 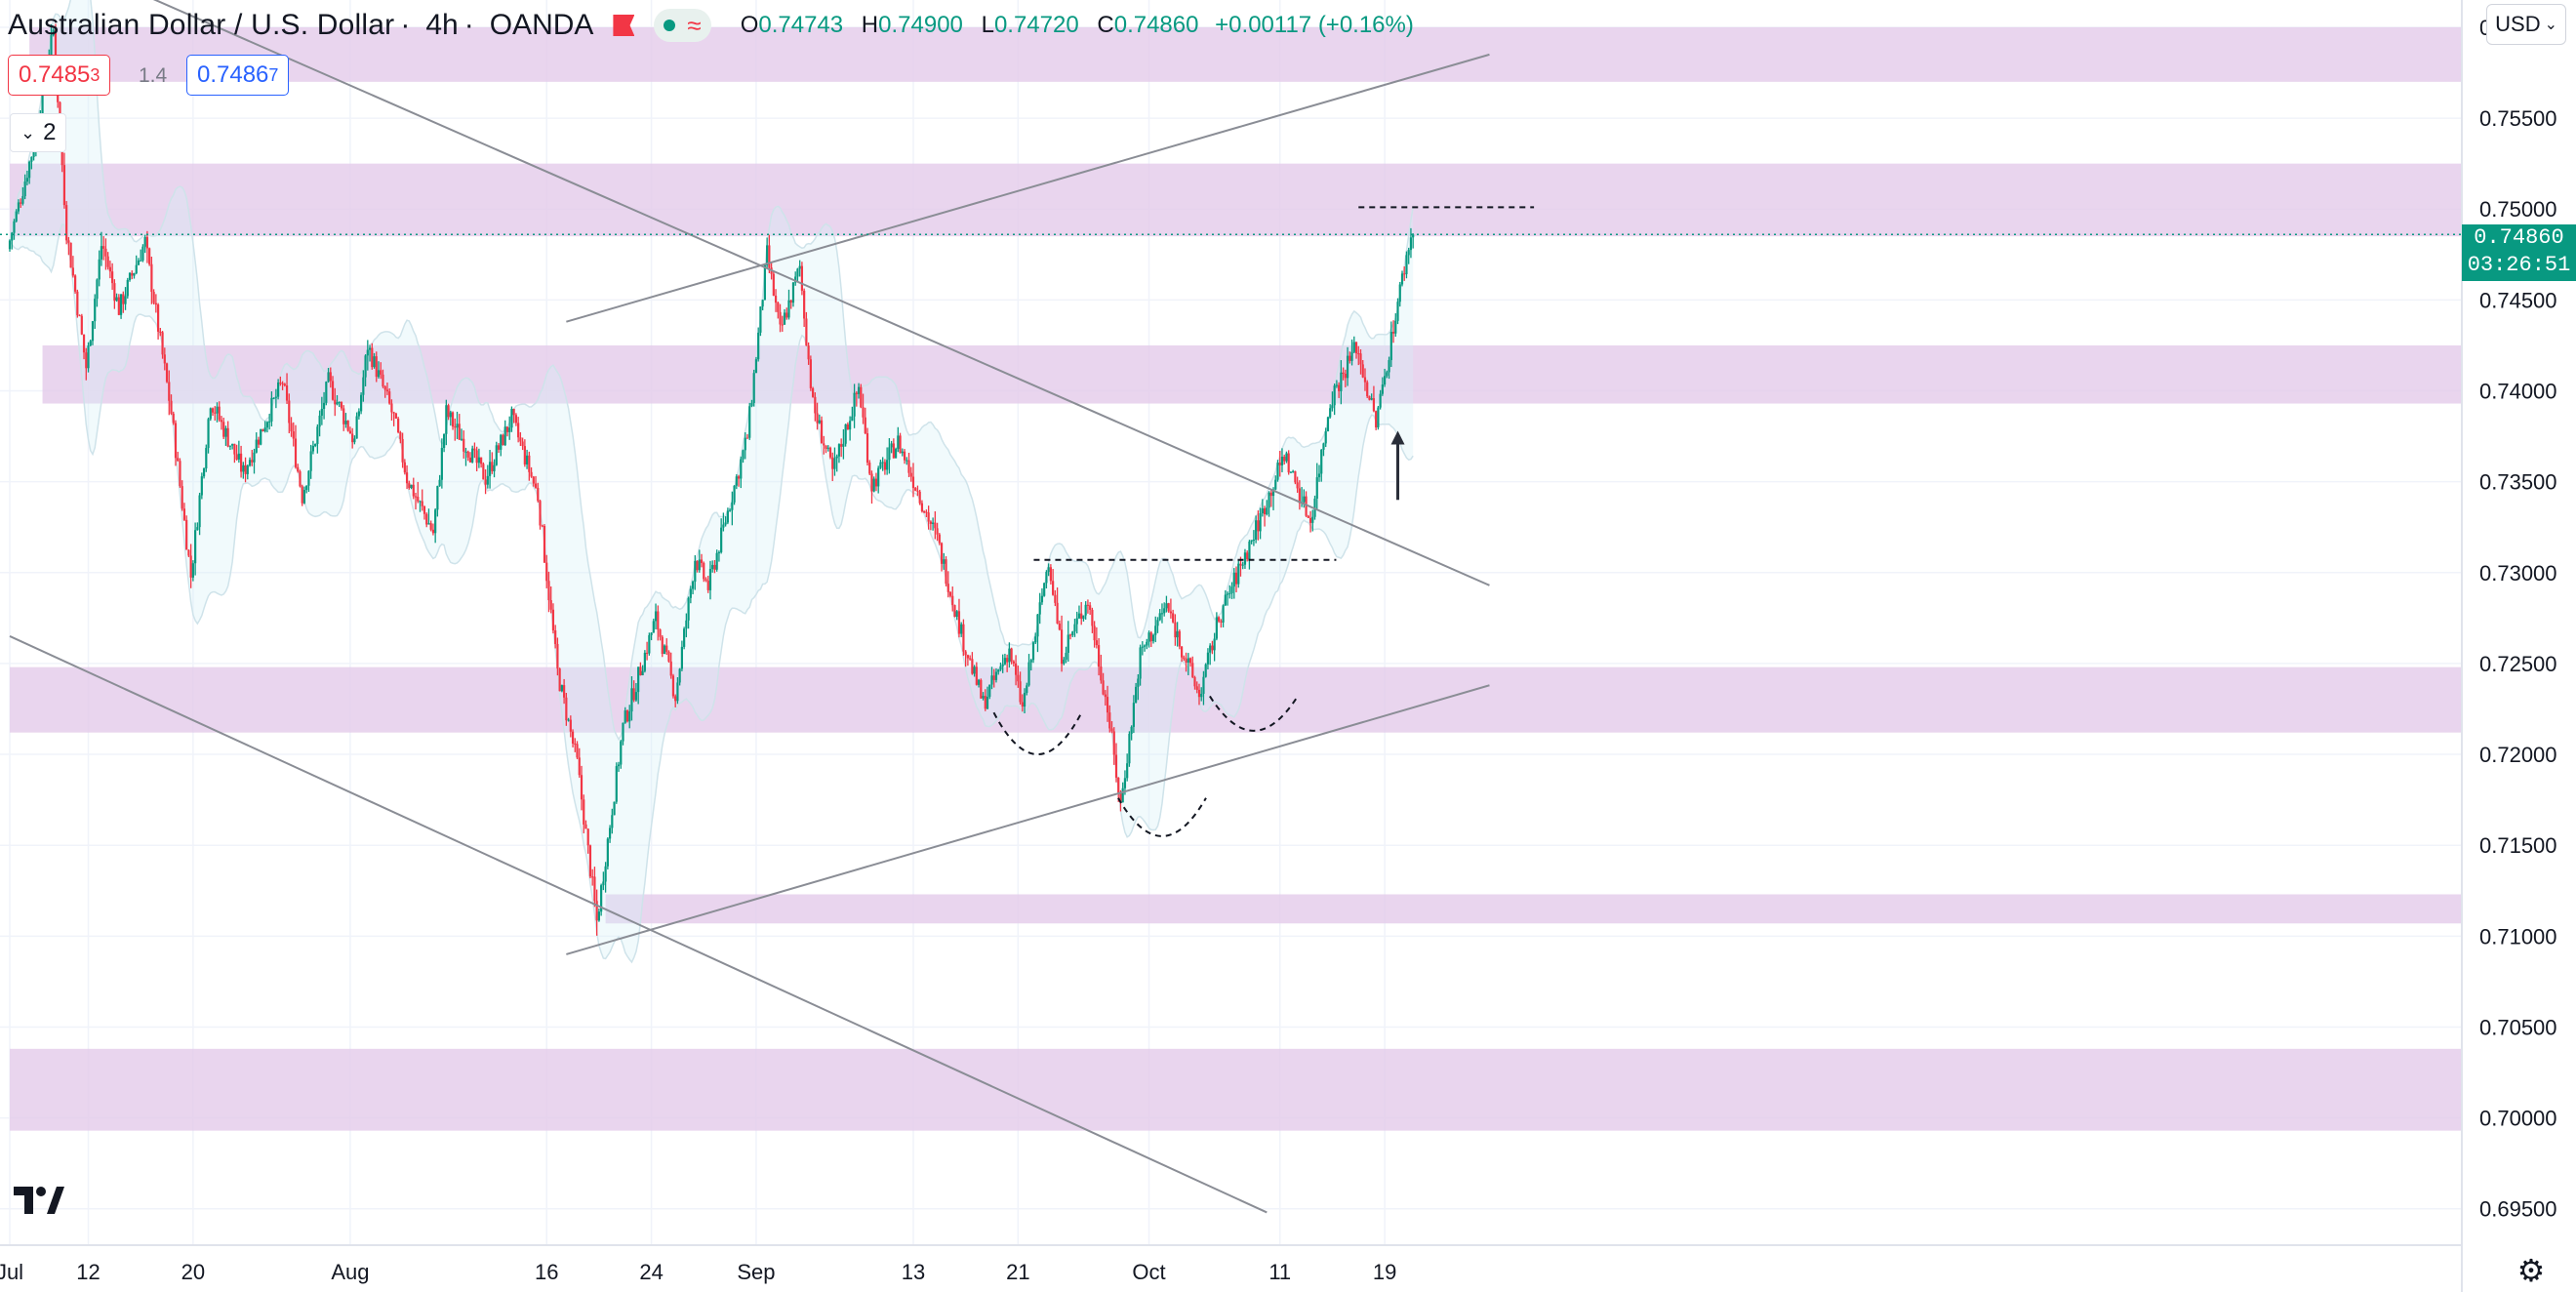 What do you see at coordinates (201, 25) in the screenshot?
I see `symbol-title: Australian Dollar / U.S. Dollar` at bounding box center [201, 25].